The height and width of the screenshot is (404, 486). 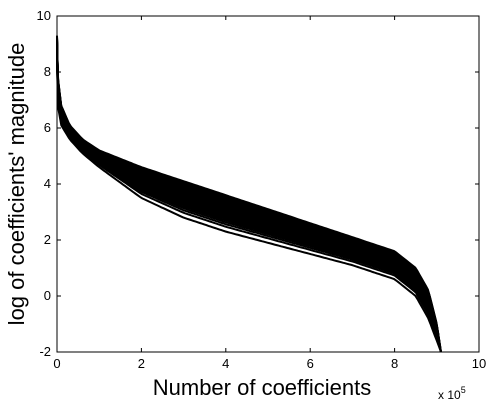 I want to click on x-scale-base: x 10, so click(x=449, y=395).